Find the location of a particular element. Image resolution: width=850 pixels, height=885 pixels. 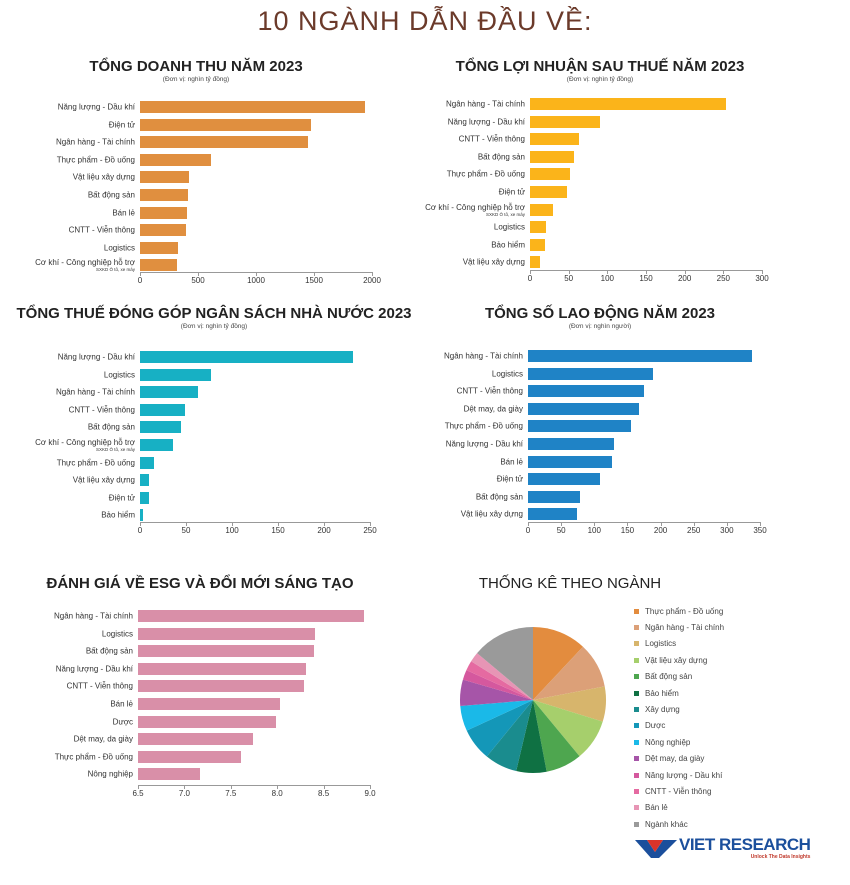

legend-label: Logistics is located at coordinates (661, 644).